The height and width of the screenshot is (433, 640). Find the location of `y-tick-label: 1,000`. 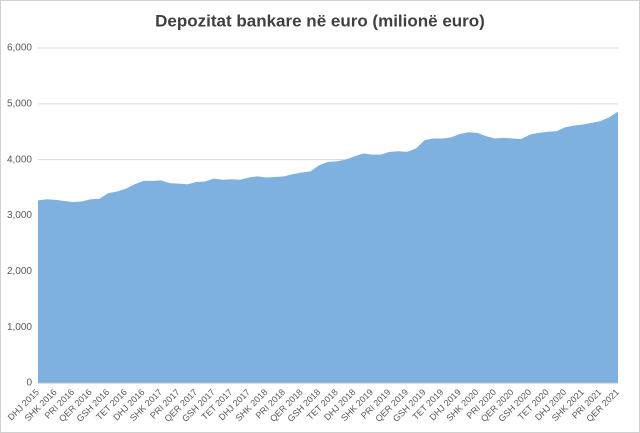

y-tick-label: 1,000 is located at coordinates (19, 327).